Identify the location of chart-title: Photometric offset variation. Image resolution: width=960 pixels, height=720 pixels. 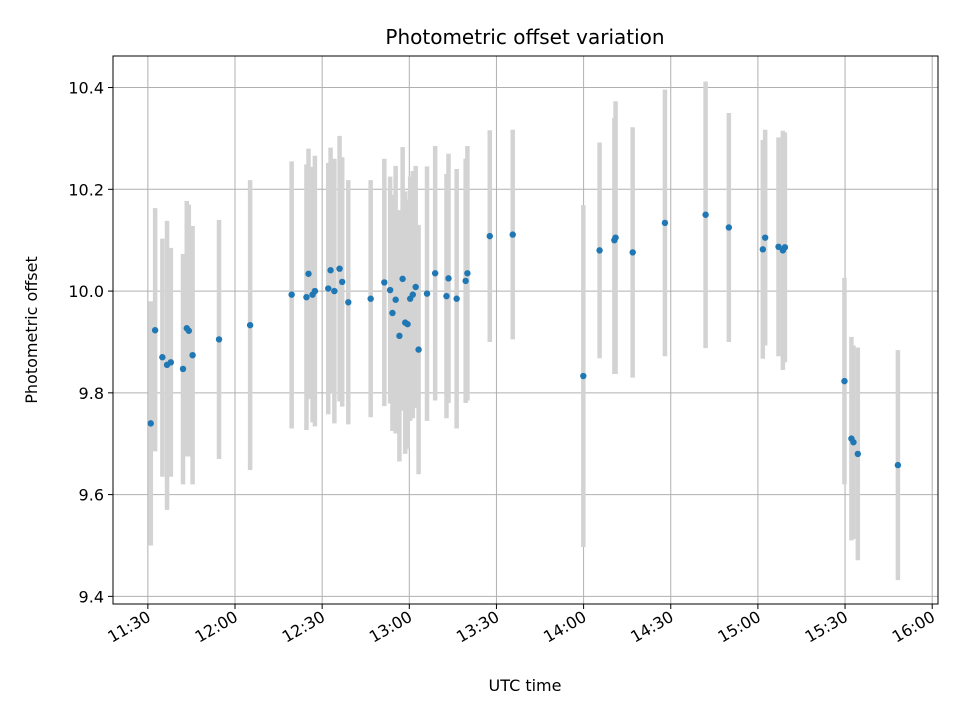
(524, 37).